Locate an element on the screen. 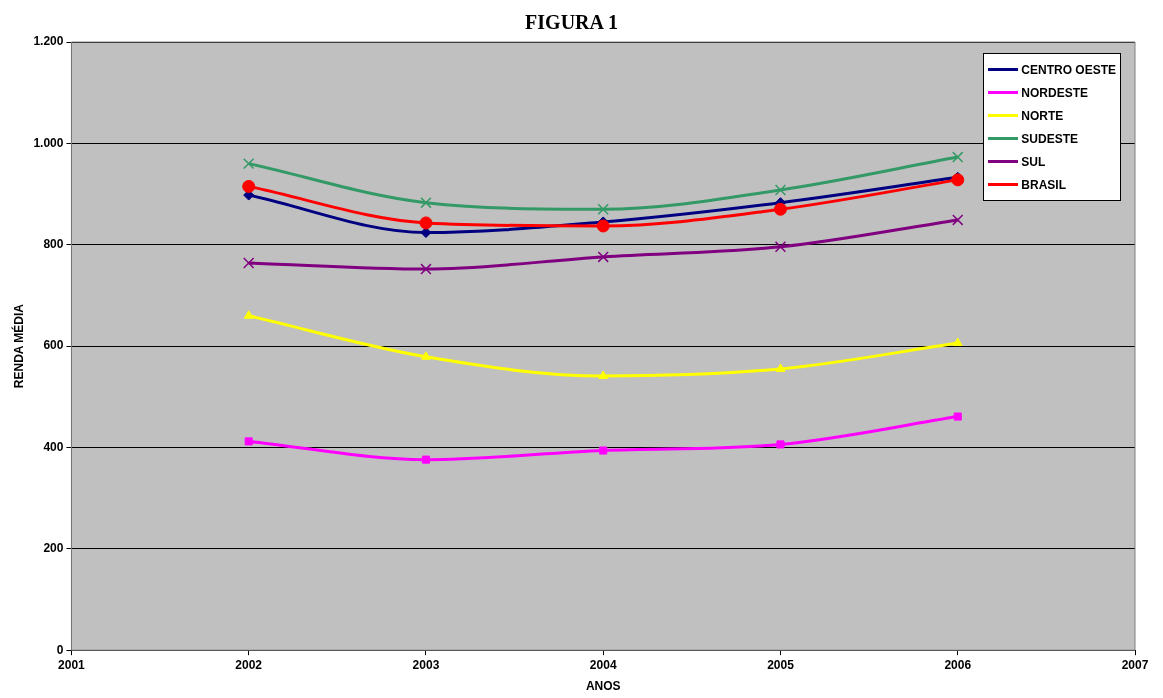 The image size is (1163, 698). x-tick-label: 2002 is located at coordinates (249, 664).